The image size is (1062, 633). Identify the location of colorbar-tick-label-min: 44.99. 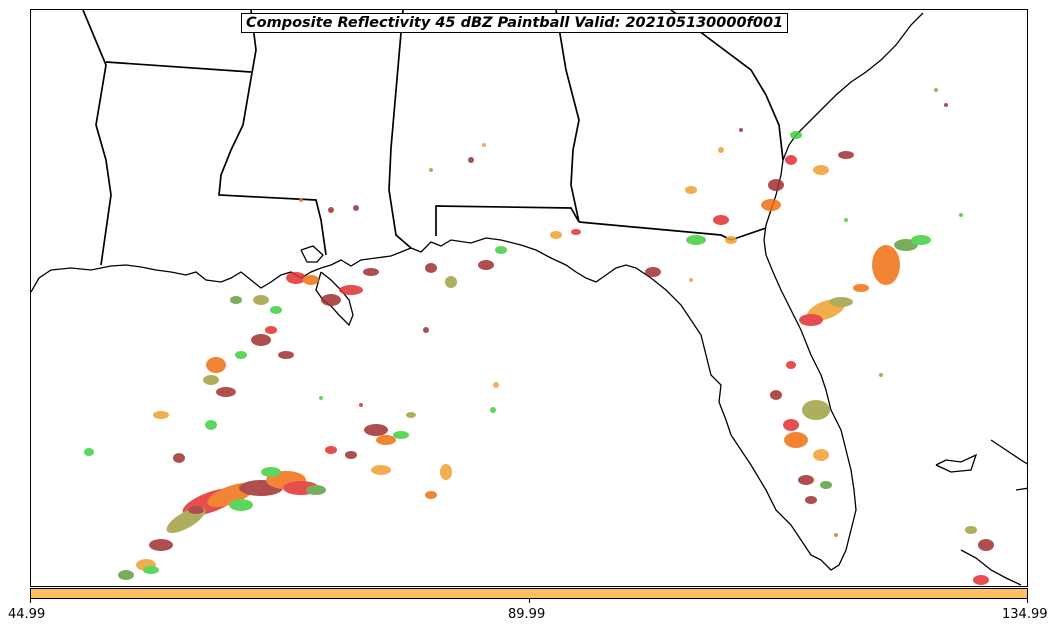
(27, 614).